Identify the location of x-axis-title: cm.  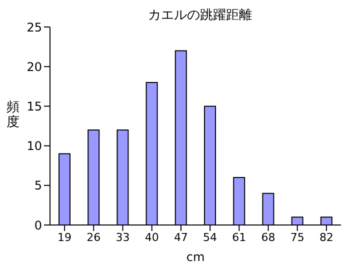
(195, 257).